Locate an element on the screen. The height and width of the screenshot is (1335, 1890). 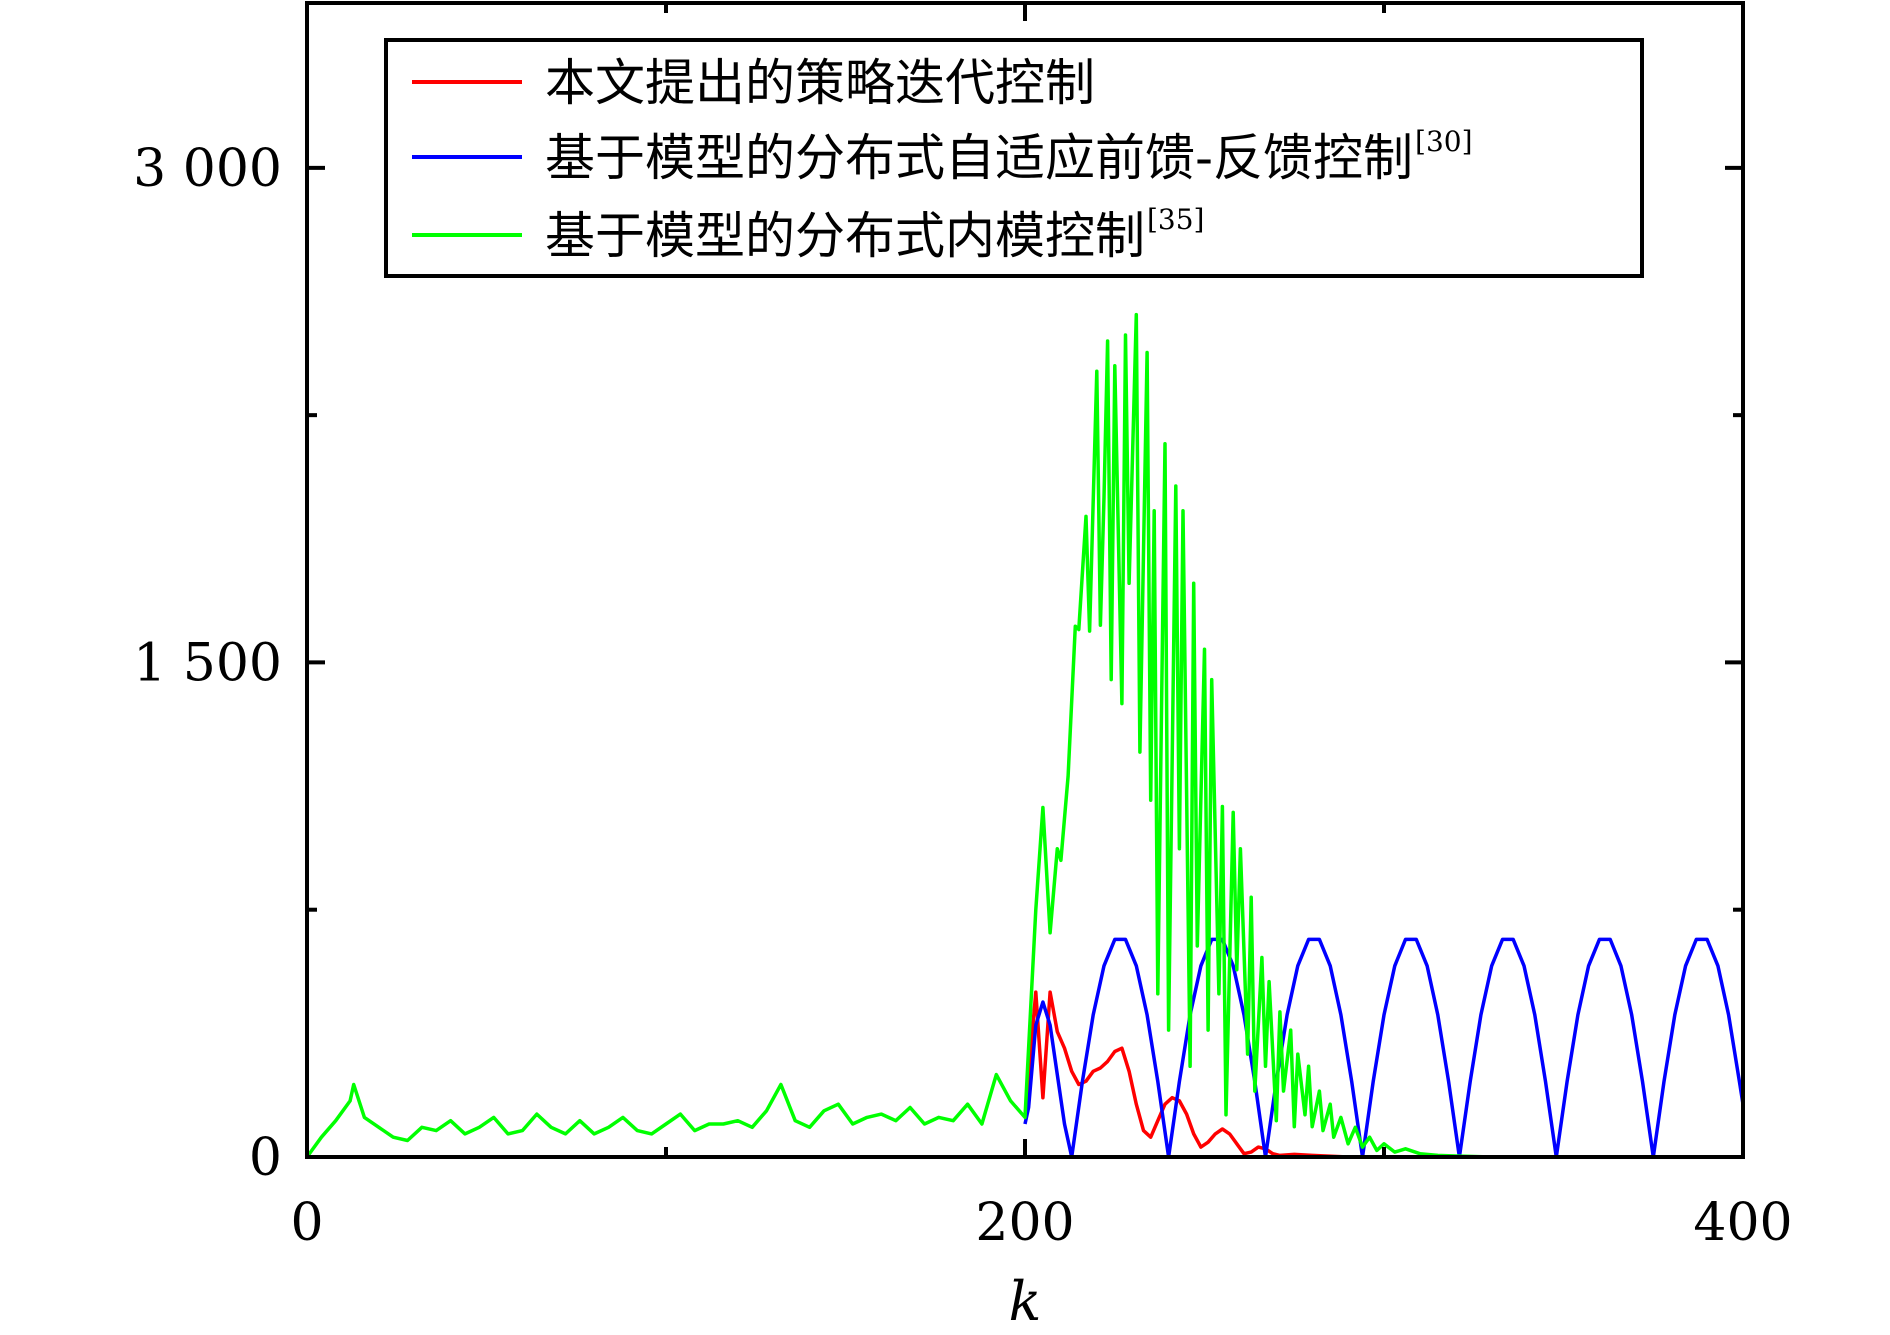
x-tick-label: 0 is located at coordinates (306, 1223).